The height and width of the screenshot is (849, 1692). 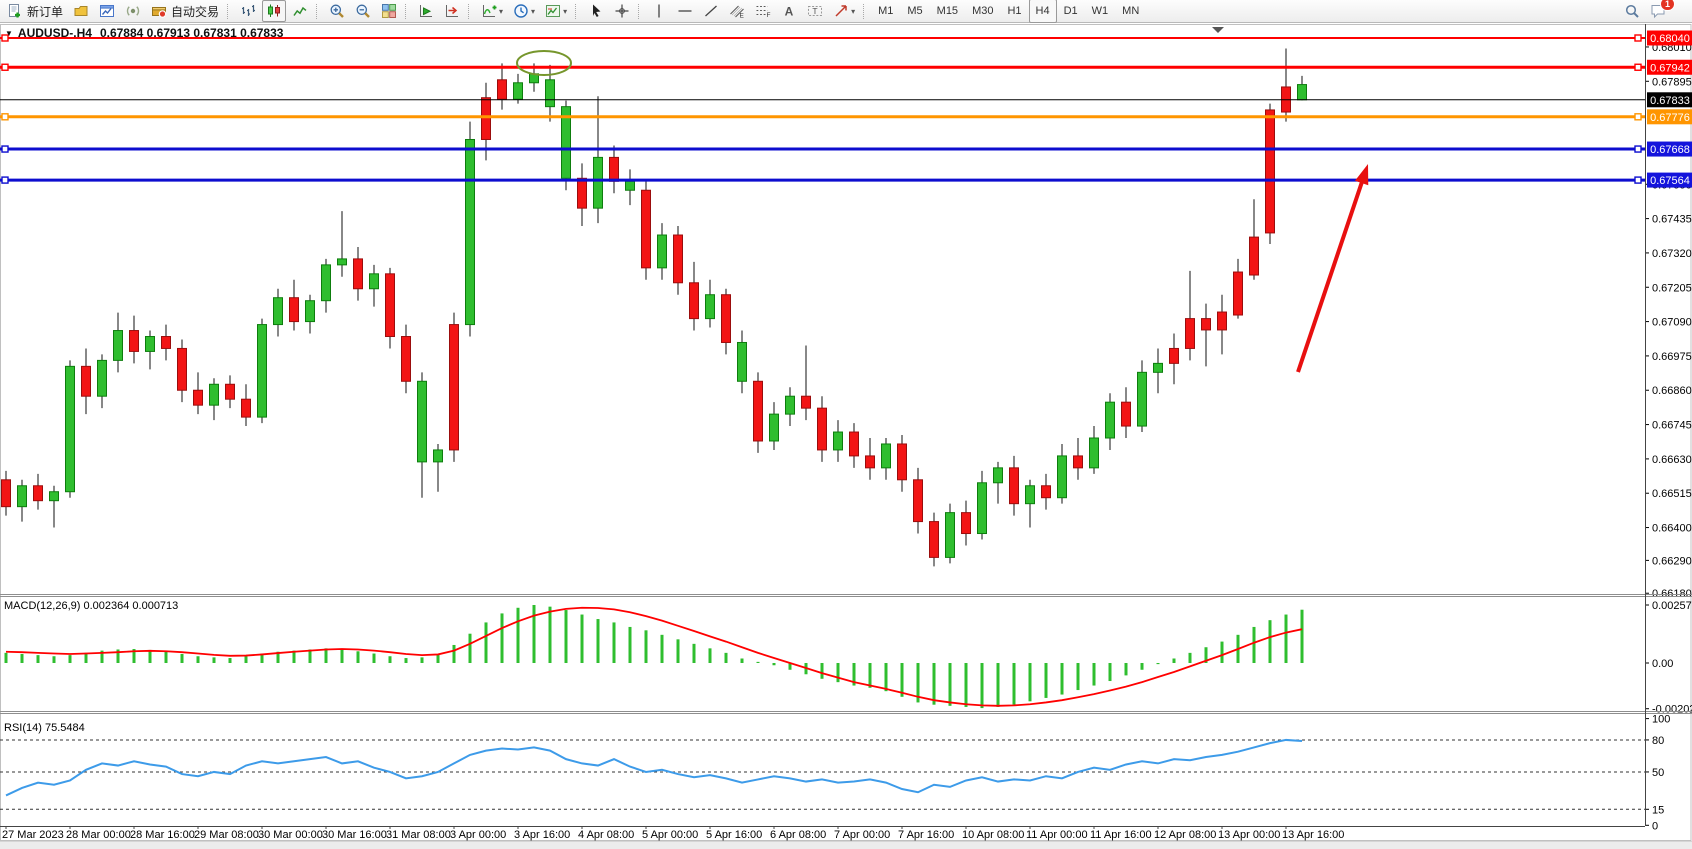 I want to click on text-label-button: T, so click(x=815, y=11).